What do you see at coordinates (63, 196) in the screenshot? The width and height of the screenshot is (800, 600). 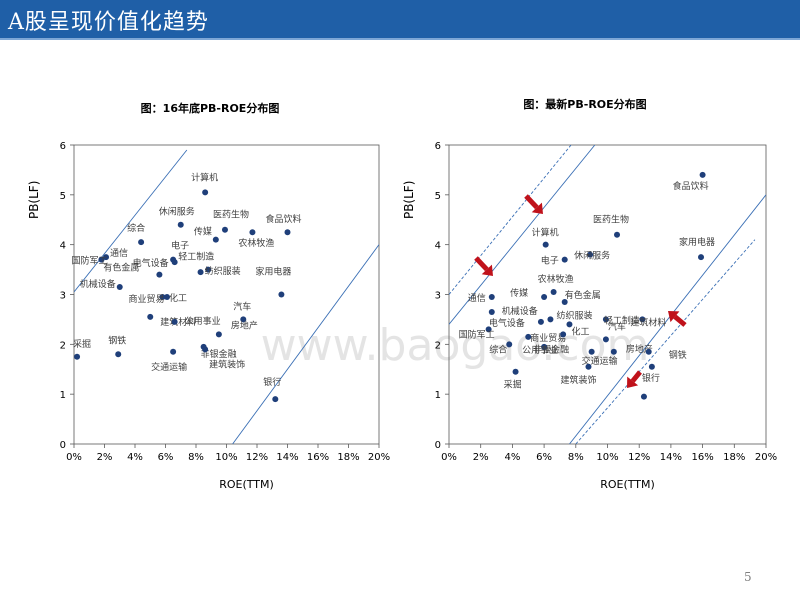 I see `y-tick-label: 5` at bounding box center [63, 196].